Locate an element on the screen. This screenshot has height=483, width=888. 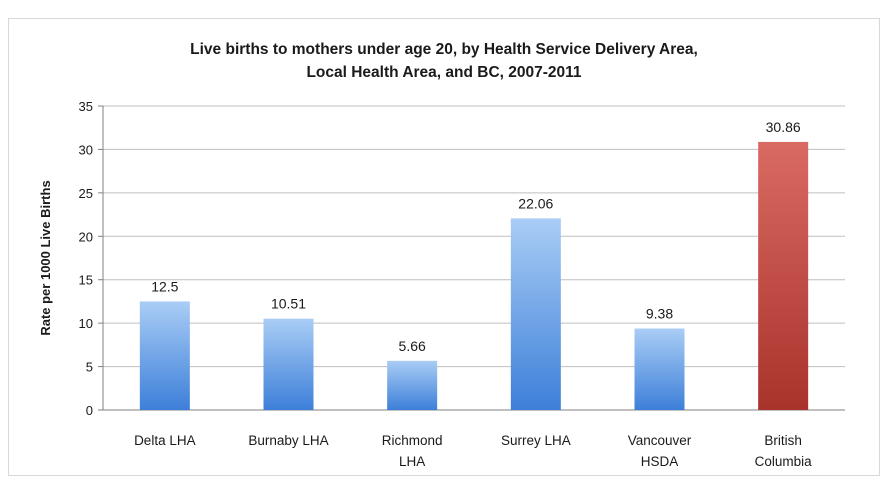
y-tick-label: 0 is located at coordinates (89, 410).